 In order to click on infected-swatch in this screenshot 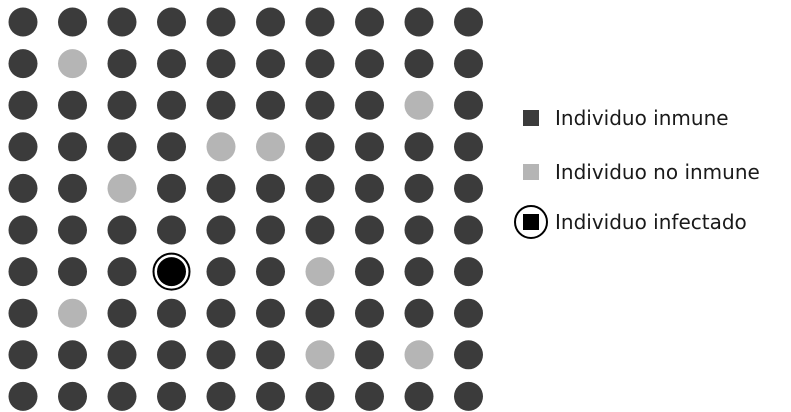, I will do `click(531, 222)`.